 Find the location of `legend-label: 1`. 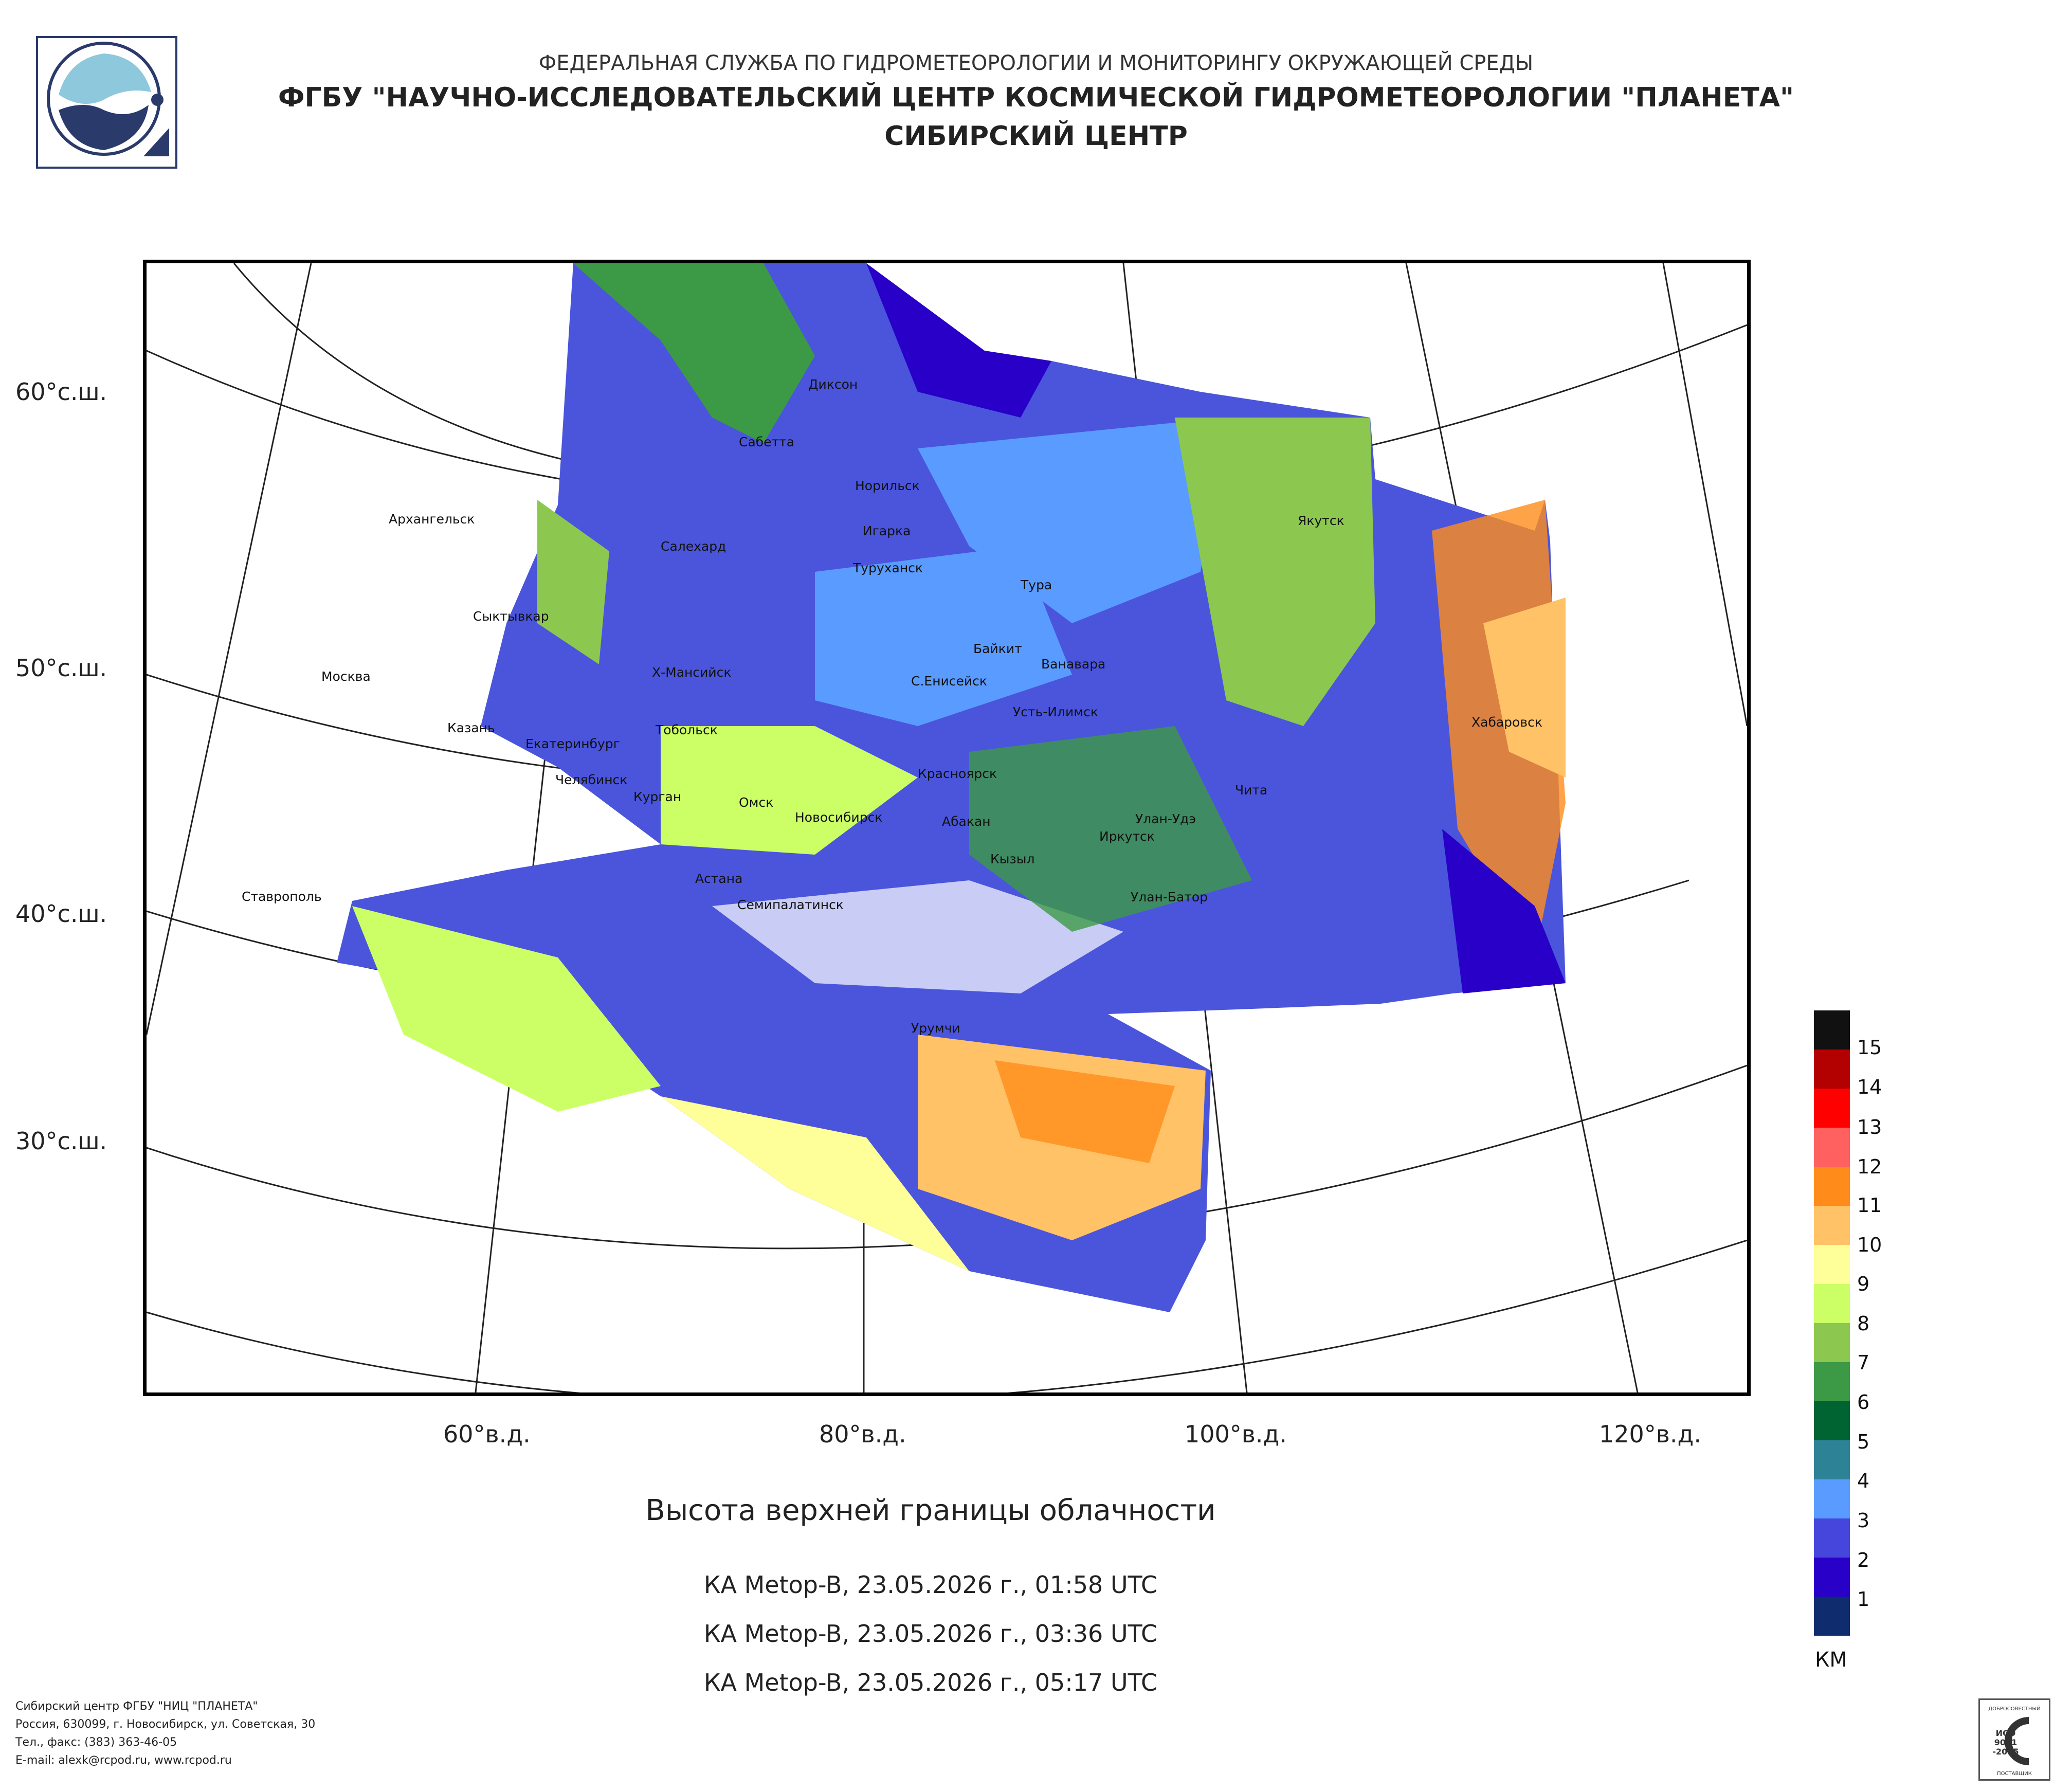

legend-label: 1 is located at coordinates (1863, 1599).